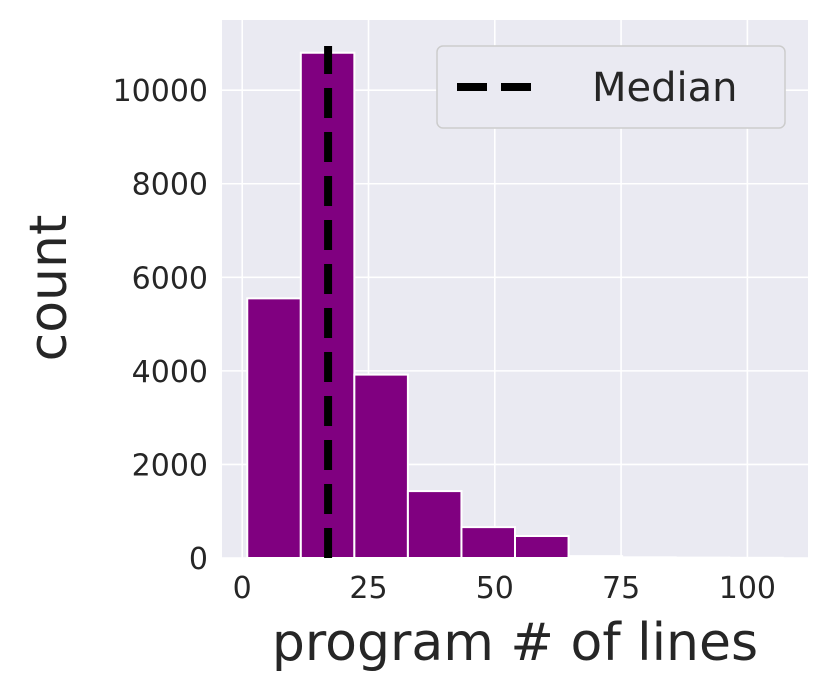  I want to click on legend-box, so click(611, 87).